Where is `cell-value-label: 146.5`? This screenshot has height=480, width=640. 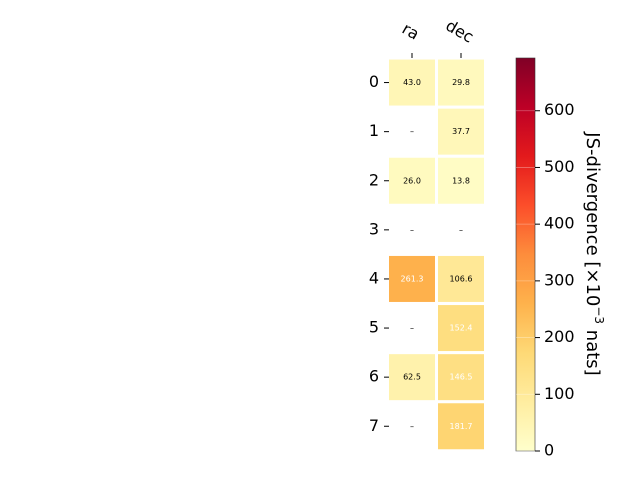 cell-value-label: 146.5 is located at coordinates (461, 377).